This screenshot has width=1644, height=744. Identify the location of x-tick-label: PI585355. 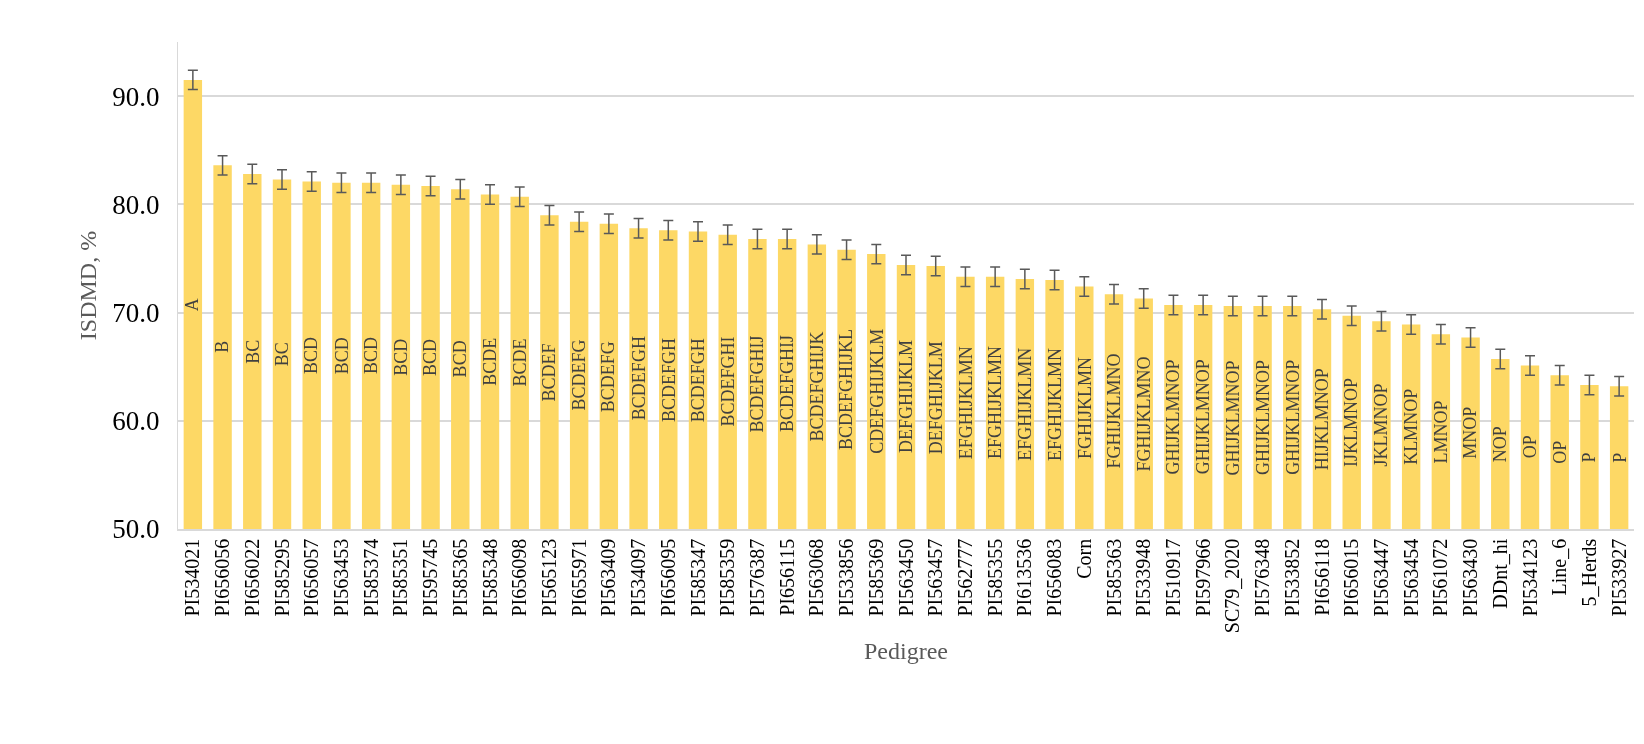
(994, 577).